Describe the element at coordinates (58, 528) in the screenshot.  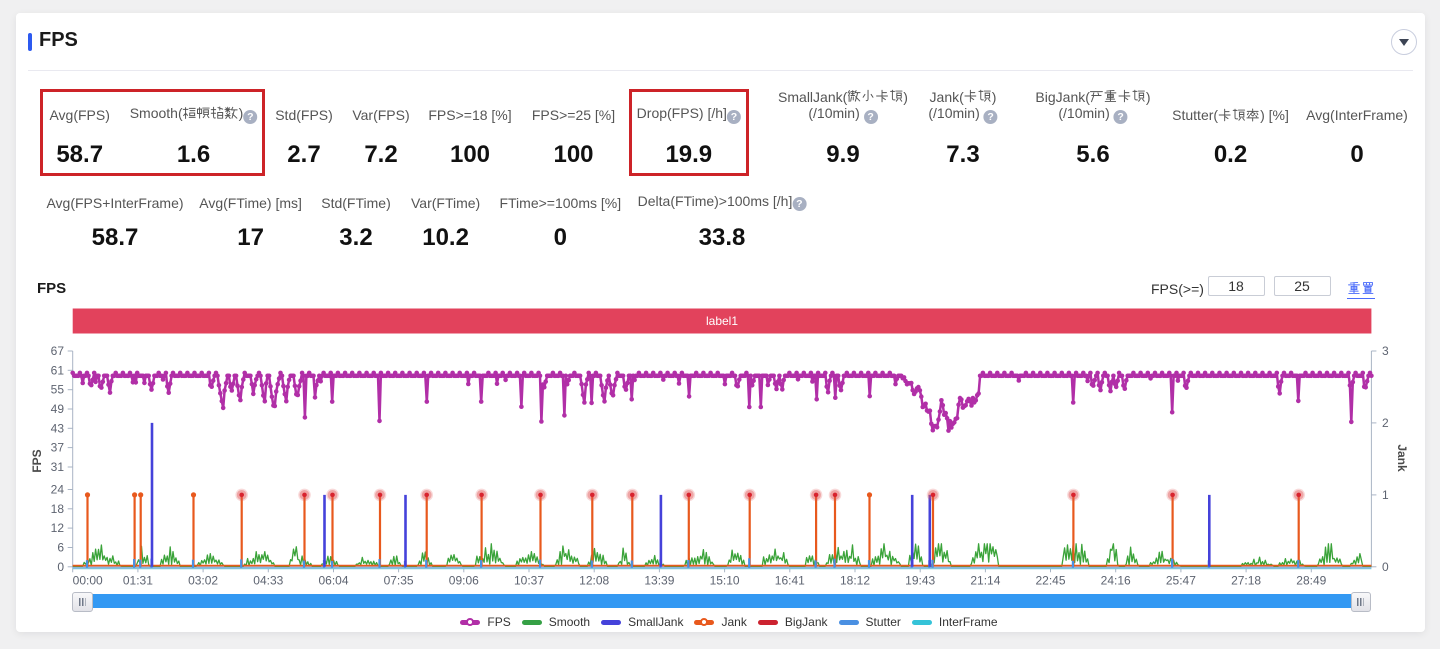
I see `svg-text: 12` at that location.